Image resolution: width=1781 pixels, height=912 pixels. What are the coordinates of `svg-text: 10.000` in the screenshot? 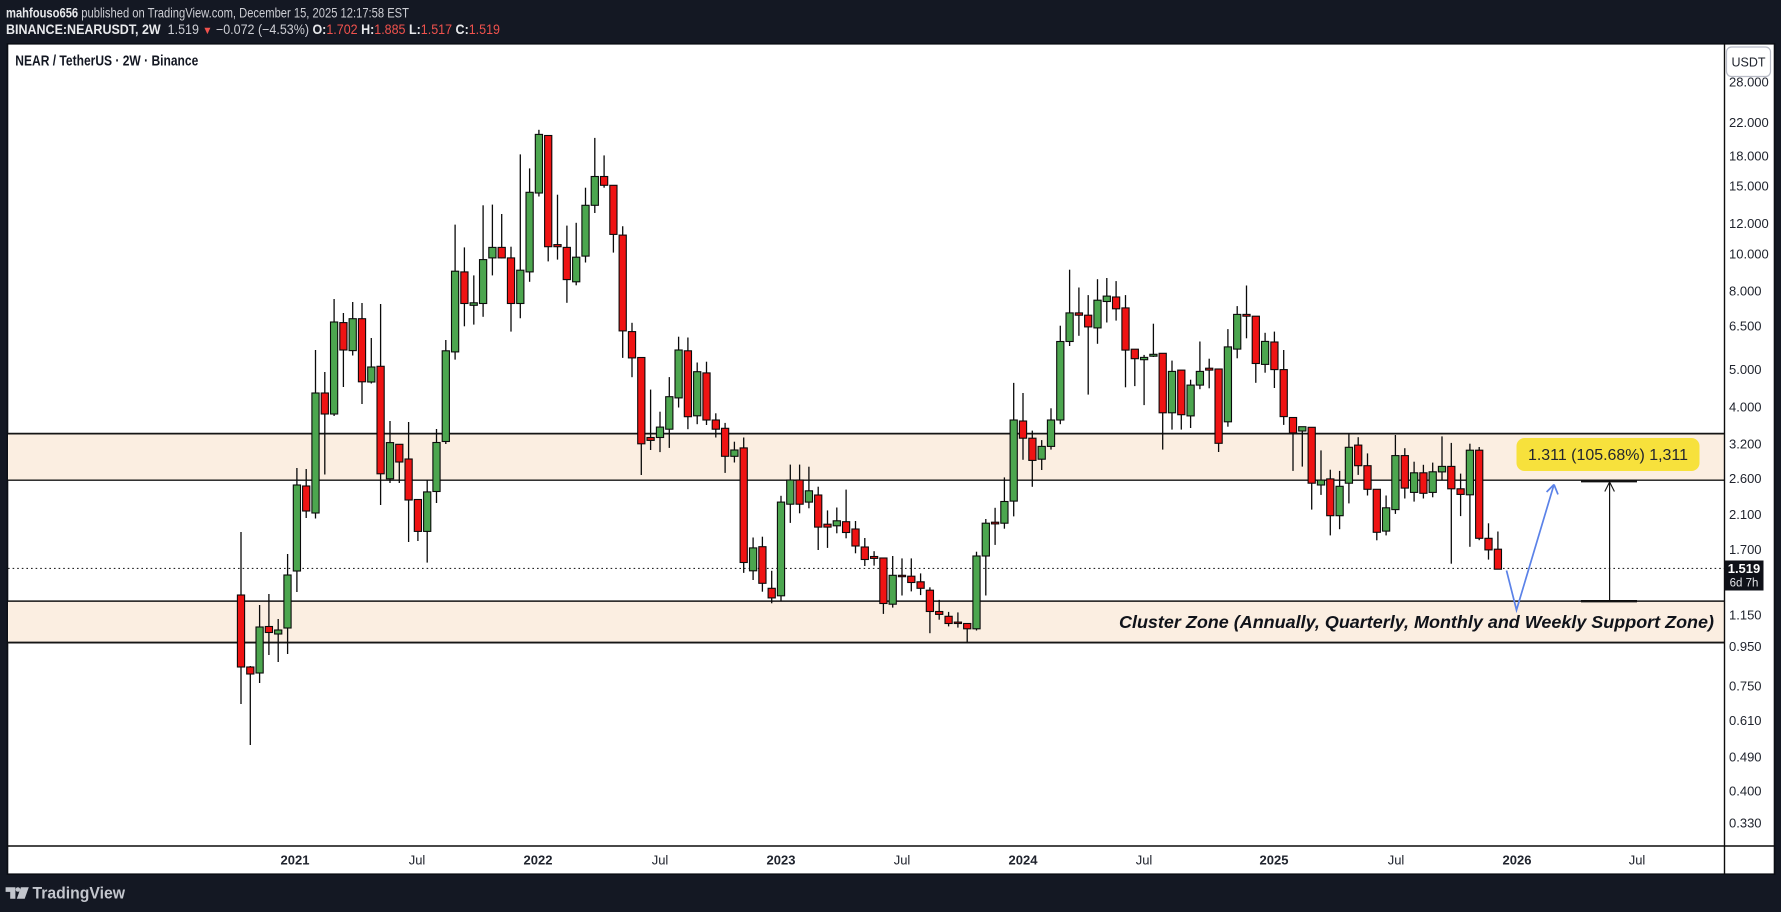 It's located at (1749, 253).